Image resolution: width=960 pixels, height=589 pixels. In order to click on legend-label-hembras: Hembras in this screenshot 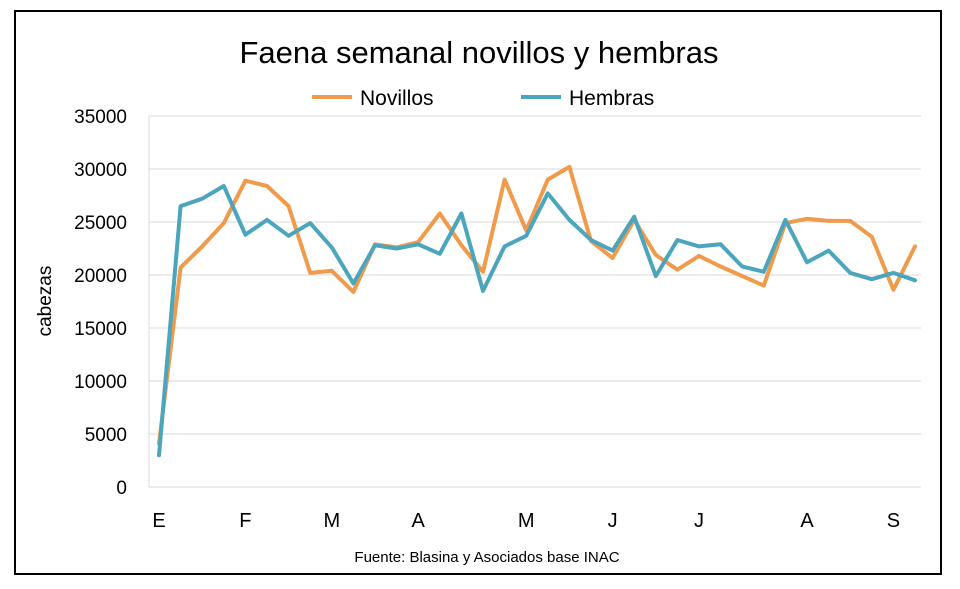, I will do `click(611, 98)`.